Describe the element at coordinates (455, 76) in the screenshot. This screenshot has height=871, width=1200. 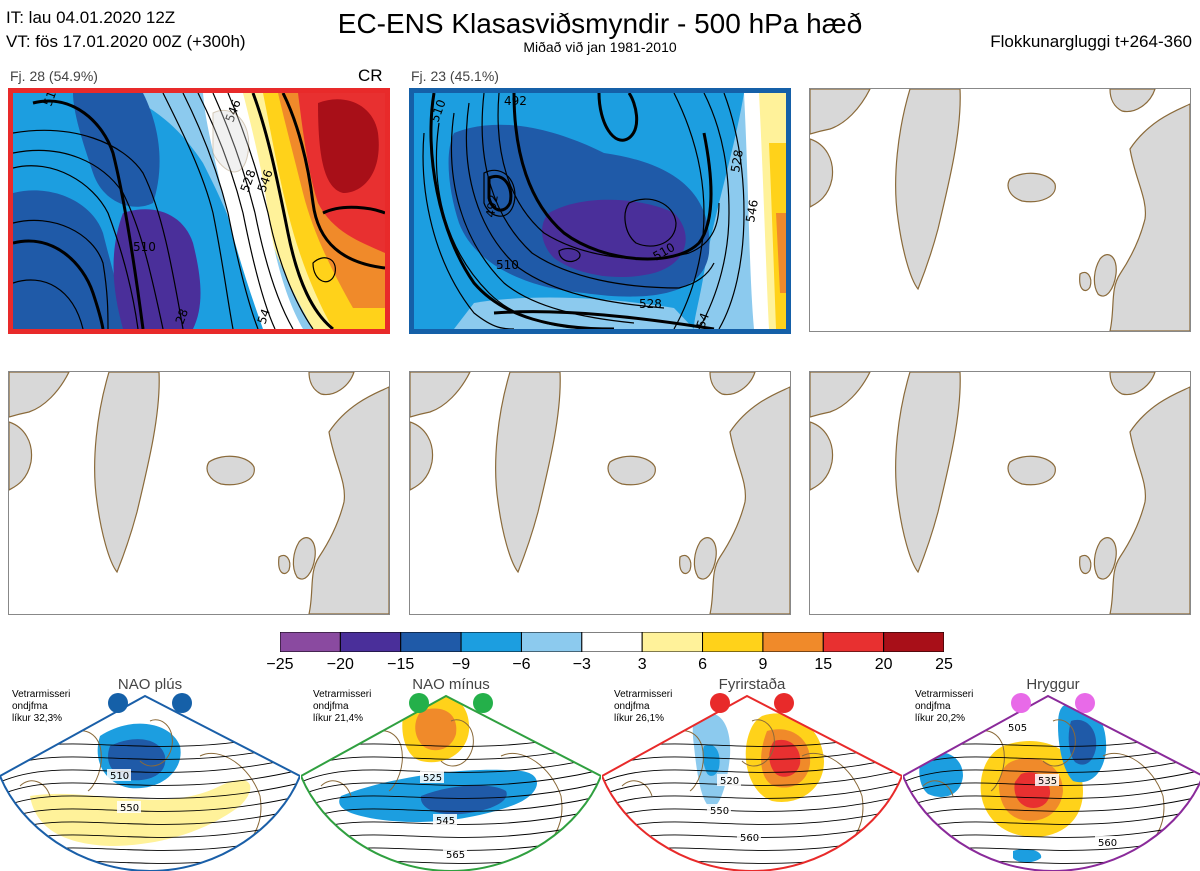
I see `panel-2-label: Fj. 23 (45.1%)` at that location.